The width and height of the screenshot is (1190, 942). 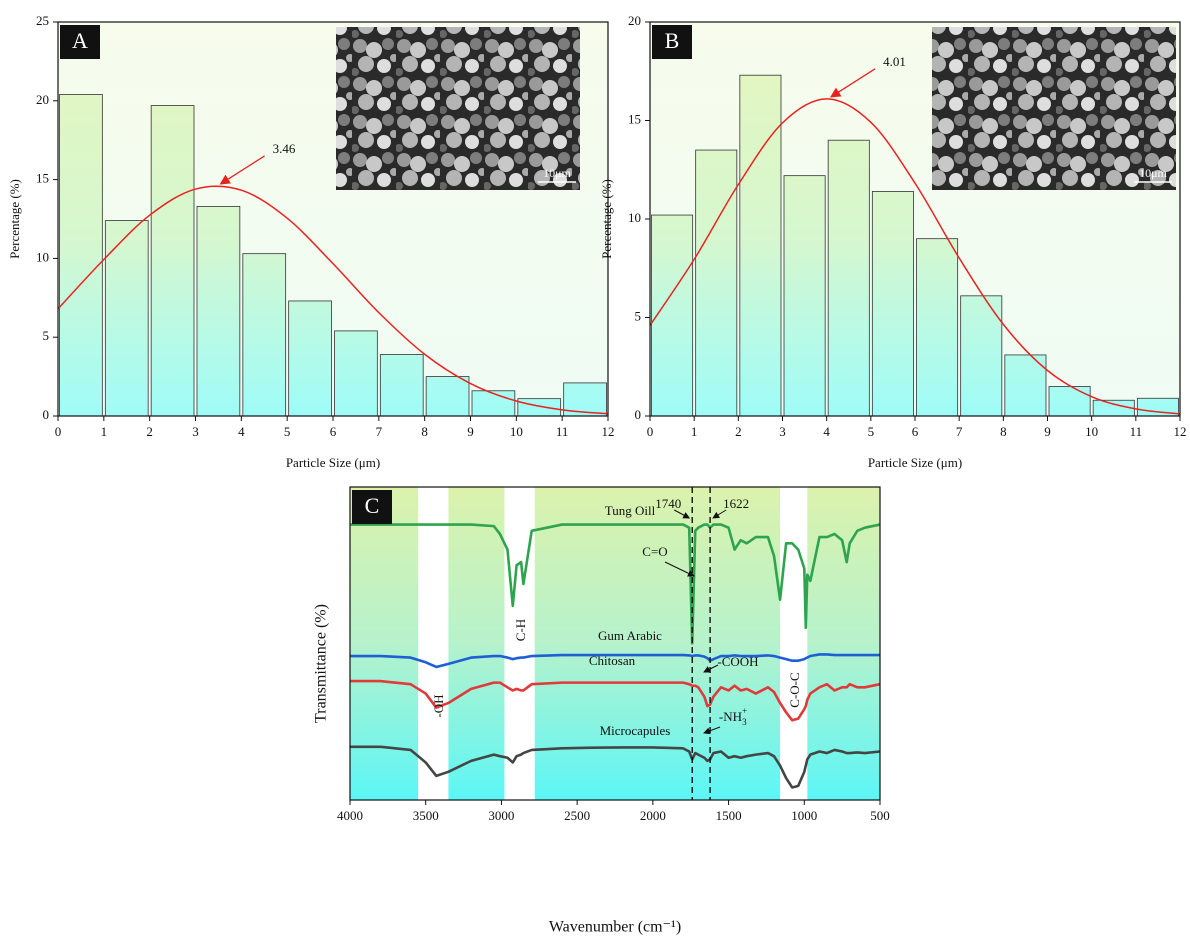 What do you see at coordinates (333, 300) in the screenshot?
I see `fit-curve` at bounding box center [333, 300].